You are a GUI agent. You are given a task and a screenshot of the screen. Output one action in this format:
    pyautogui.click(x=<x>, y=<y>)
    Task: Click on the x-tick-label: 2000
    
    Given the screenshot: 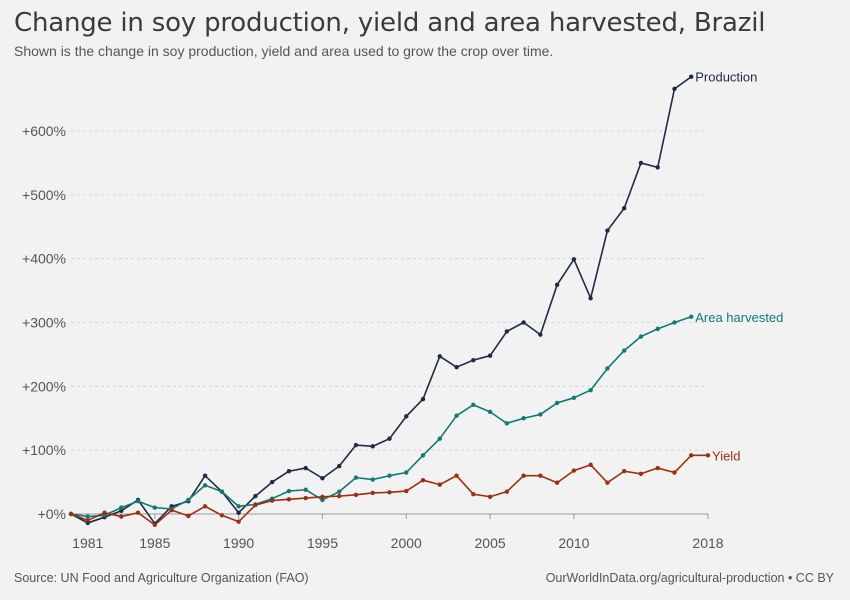 What is the action you would take?
    pyautogui.click(x=406, y=543)
    